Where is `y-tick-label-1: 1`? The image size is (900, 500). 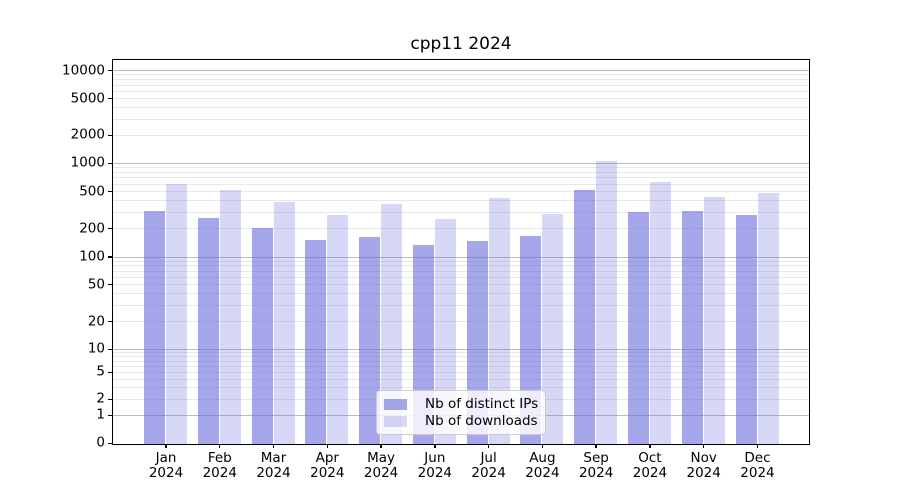
y-tick-label-1: 1 is located at coordinates (100, 414).